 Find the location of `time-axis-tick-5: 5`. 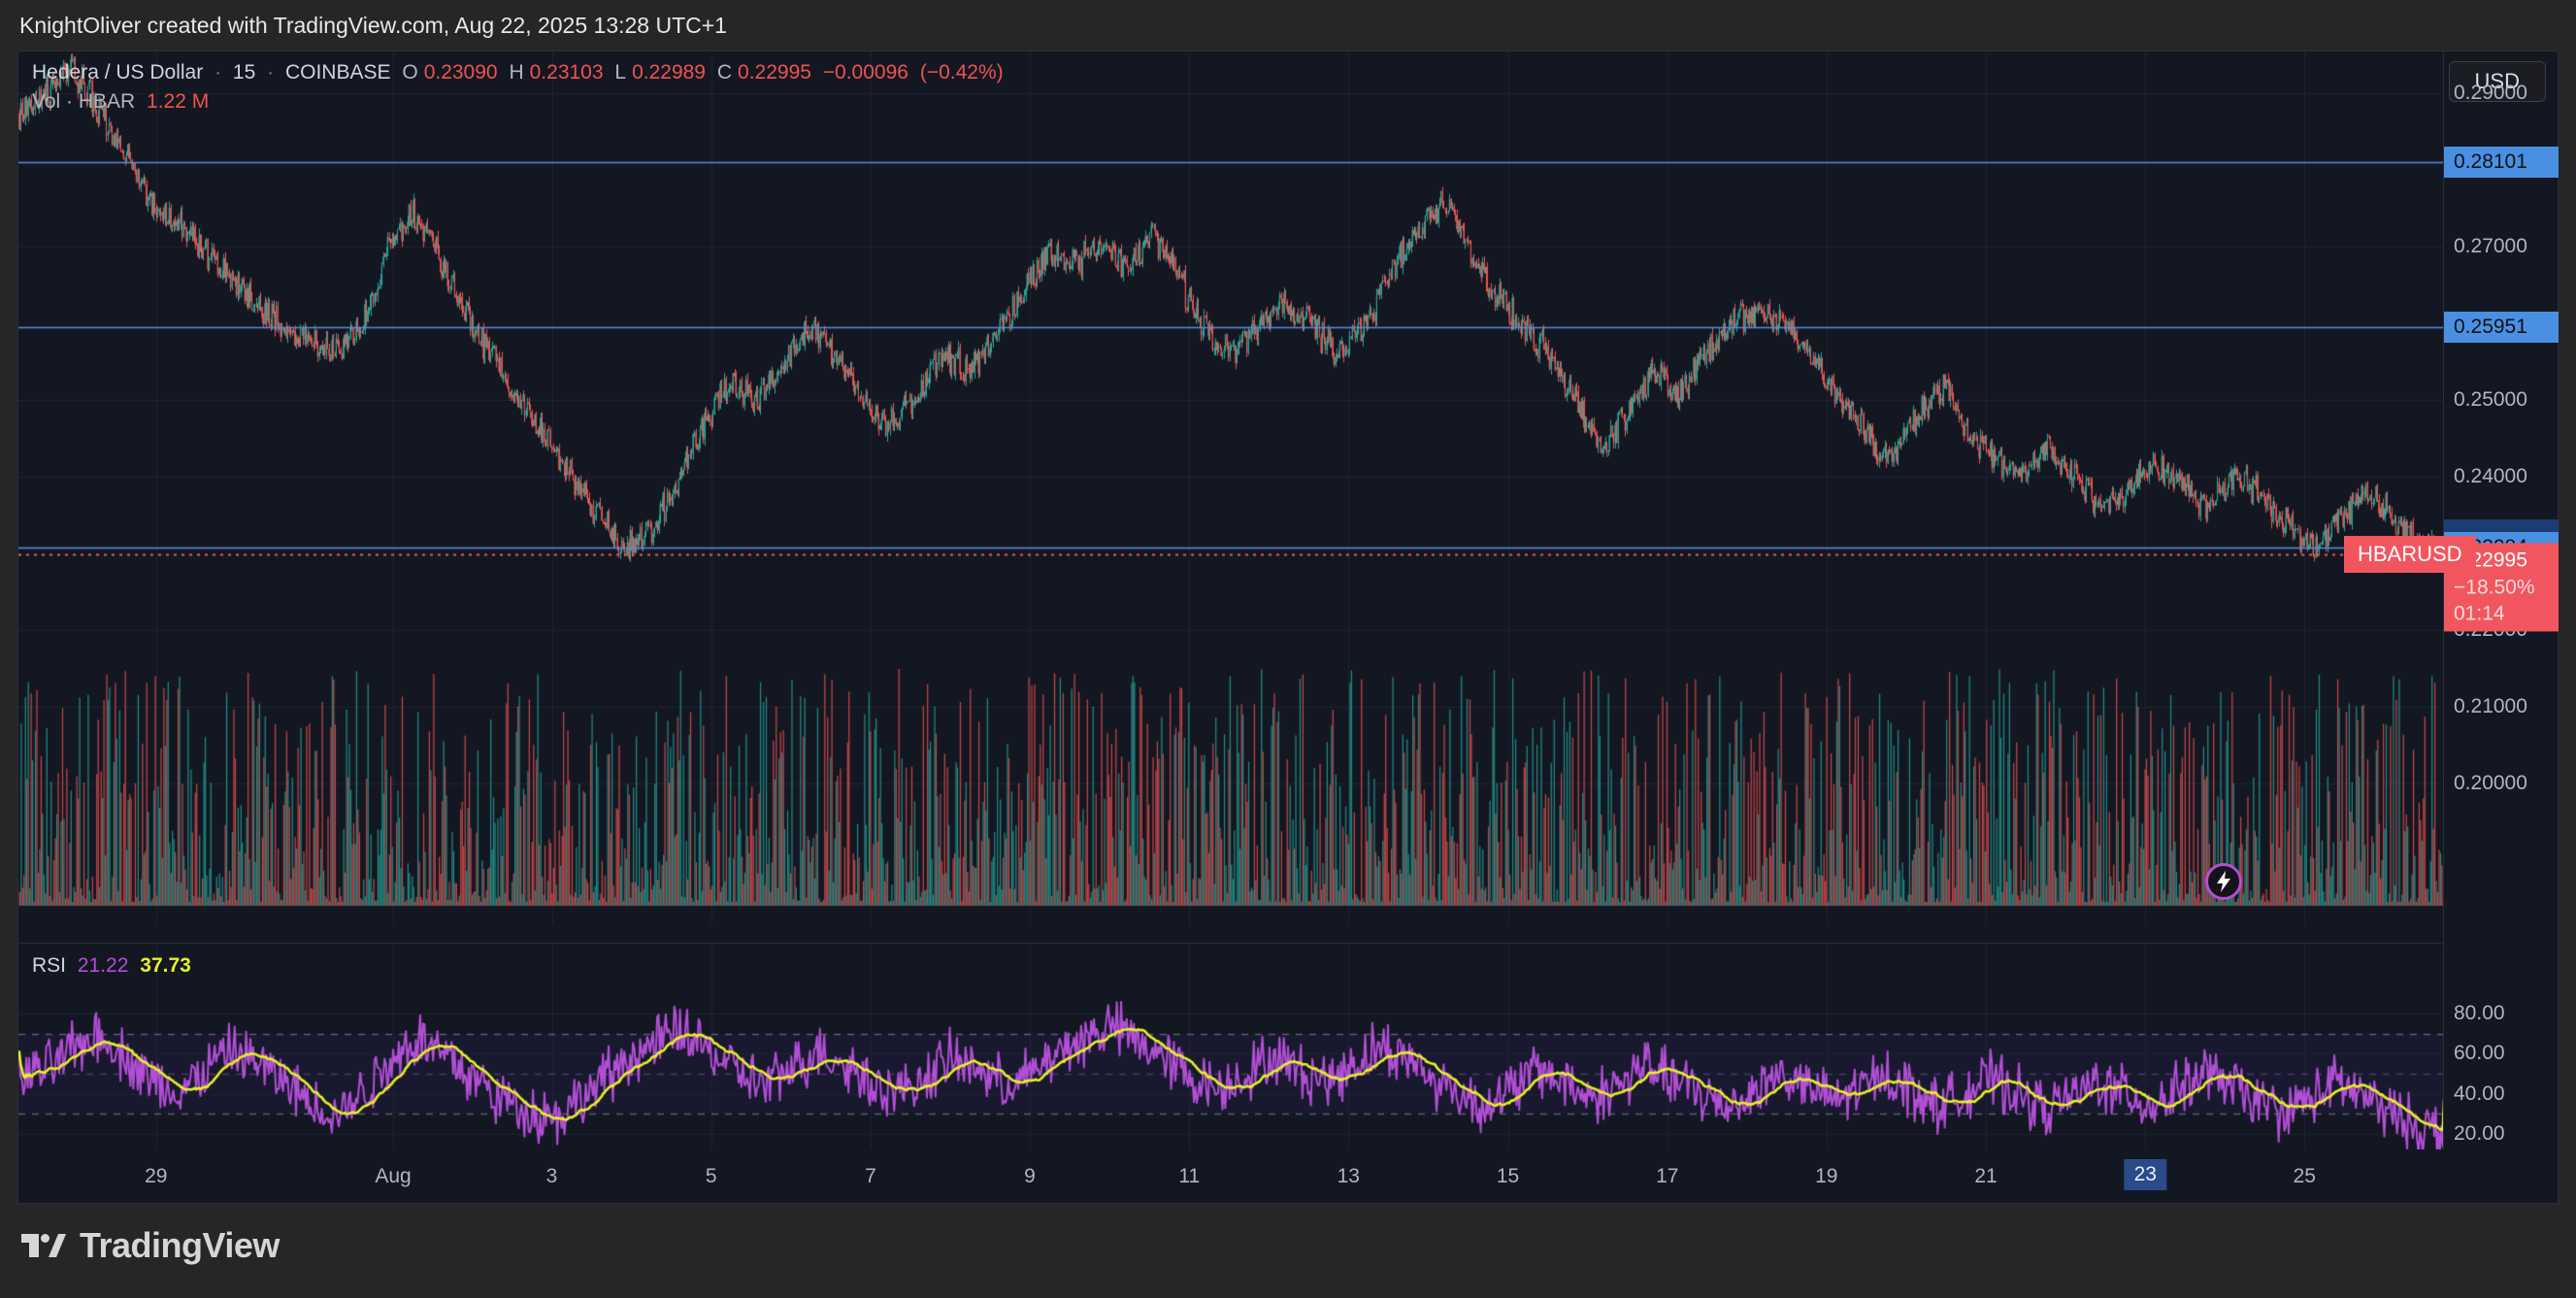

time-axis-tick-5: 5 is located at coordinates (711, 1176).